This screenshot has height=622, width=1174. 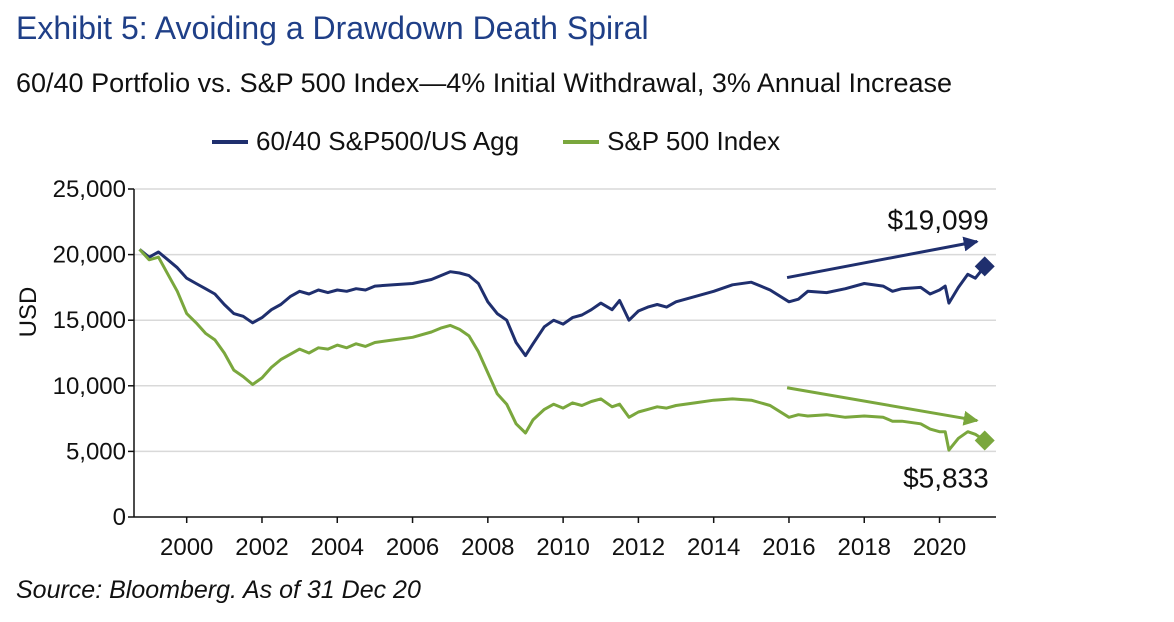 What do you see at coordinates (946, 477) in the screenshot?
I see `endpoint-label-series-2: $5,833` at bounding box center [946, 477].